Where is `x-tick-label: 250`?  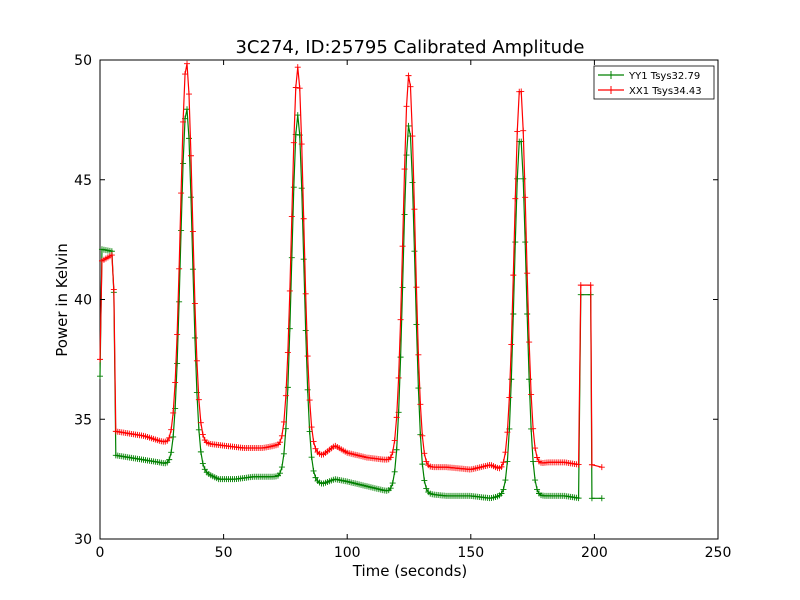 x-tick-label: 250 is located at coordinates (718, 553).